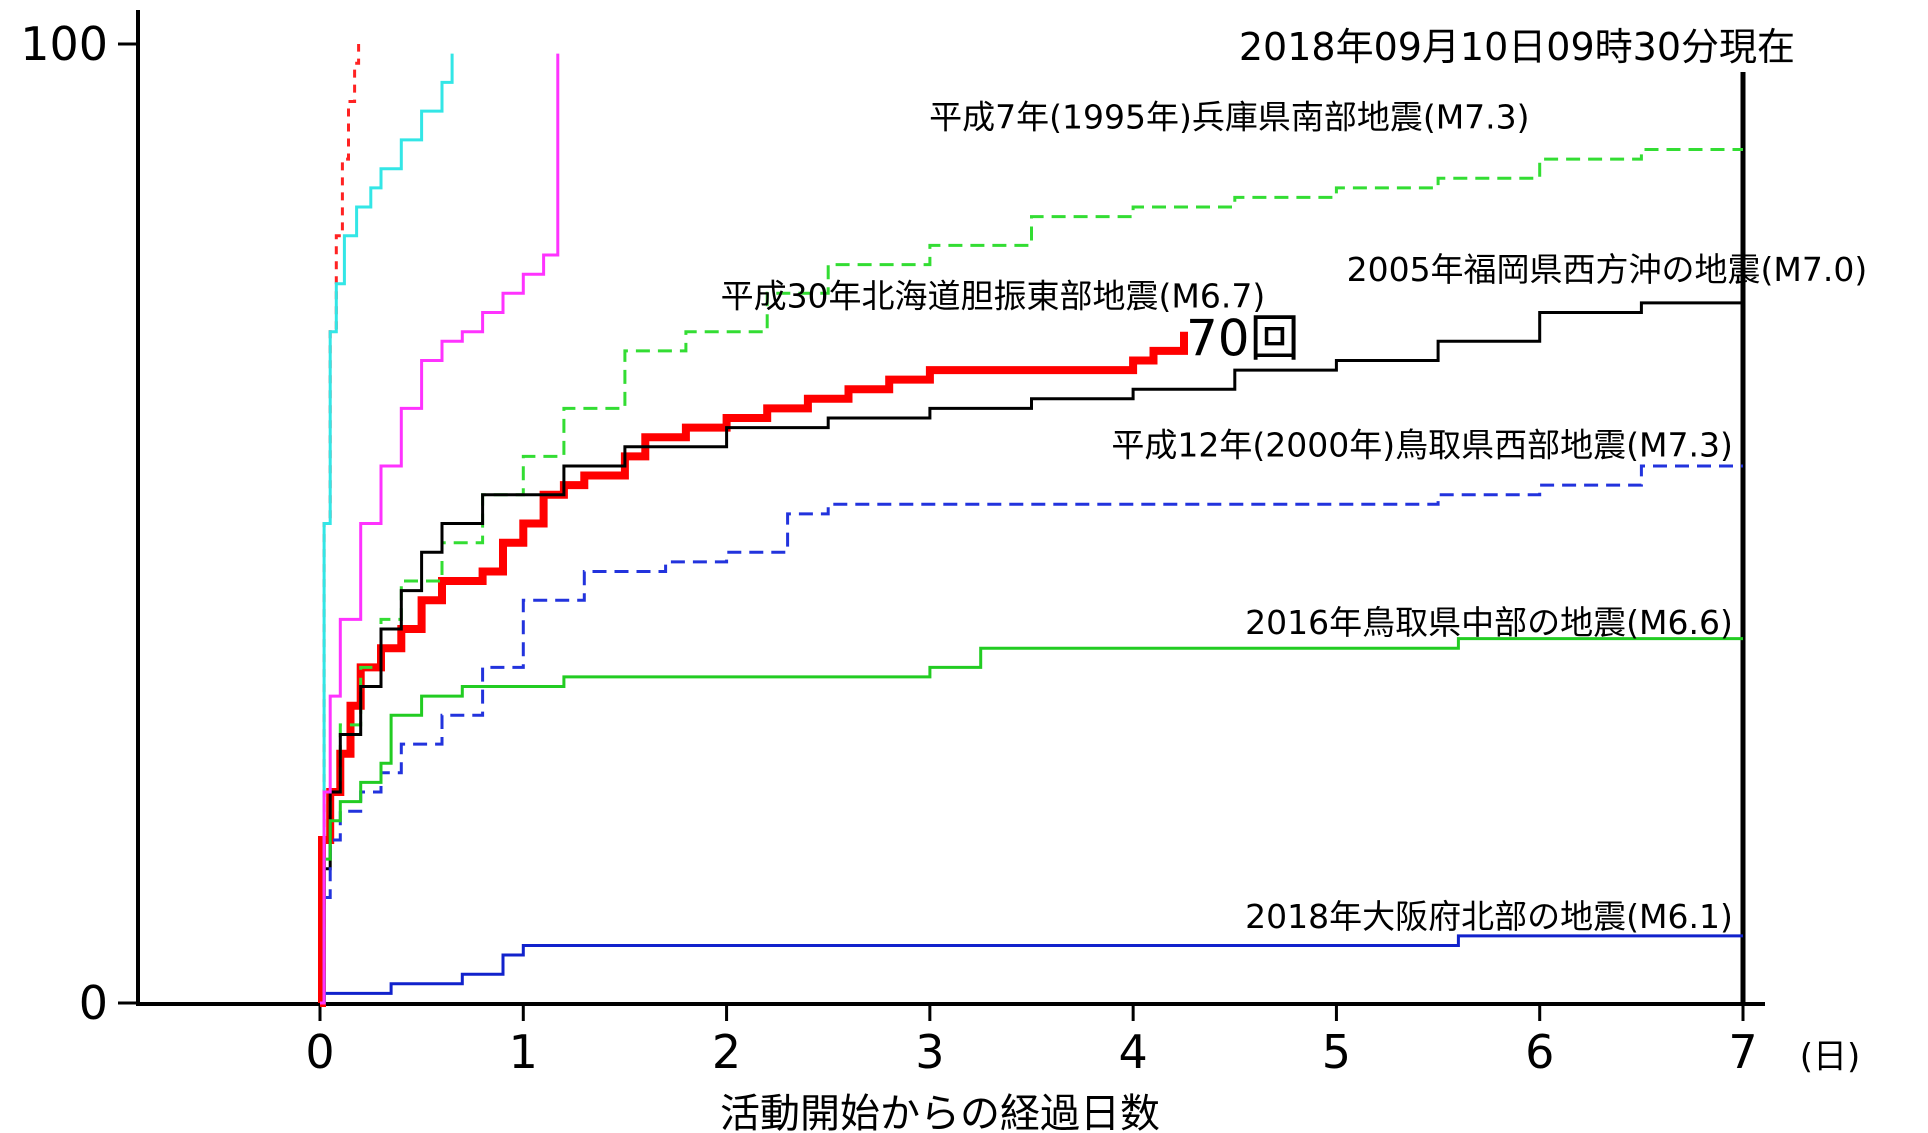 Image resolution: width=1928 pixels, height=1133 pixels. Describe the element at coordinates (929, 1052) in the screenshot. I see `x-tick-label: 3` at that location.